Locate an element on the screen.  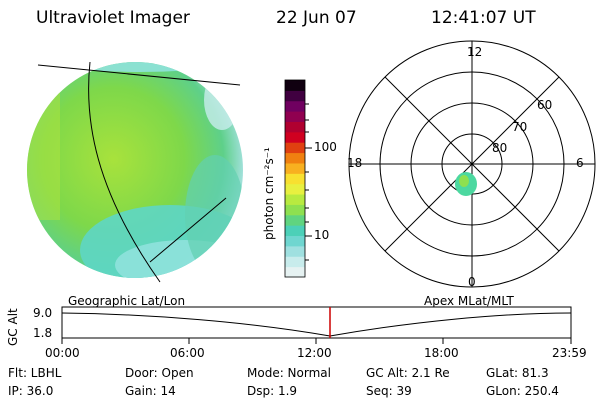
info-ip: IP: 36.0 is located at coordinates (31, 391).